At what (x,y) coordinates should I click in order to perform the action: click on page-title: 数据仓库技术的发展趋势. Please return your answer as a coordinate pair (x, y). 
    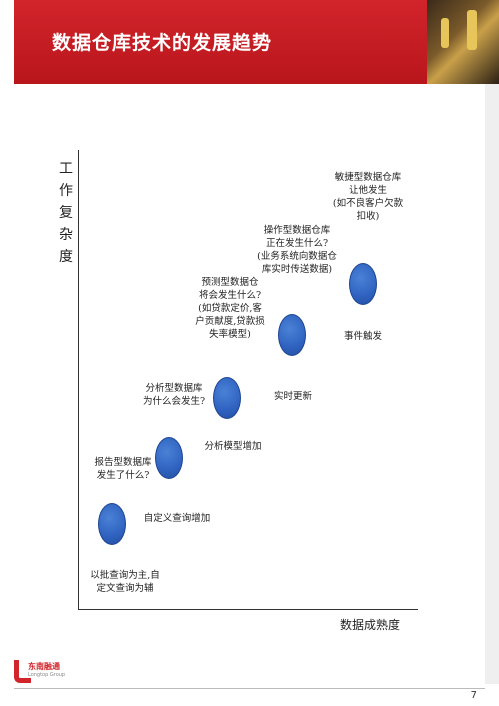
    Looking at the image, I should click on (162, 43).